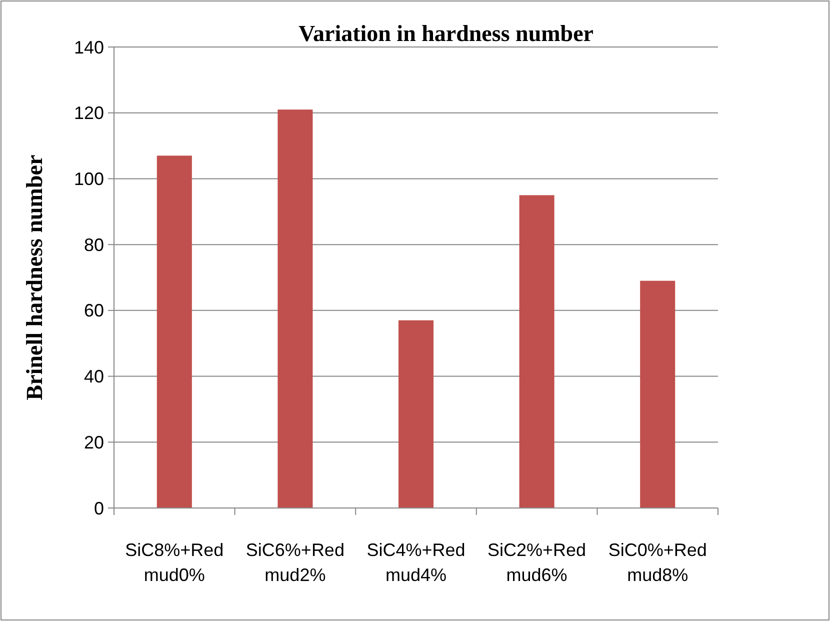  What do you see at coordinates (446, 33) in the screenshot?
I see `chart-title: Variation in hardness number` at bounding box center [446, 33].